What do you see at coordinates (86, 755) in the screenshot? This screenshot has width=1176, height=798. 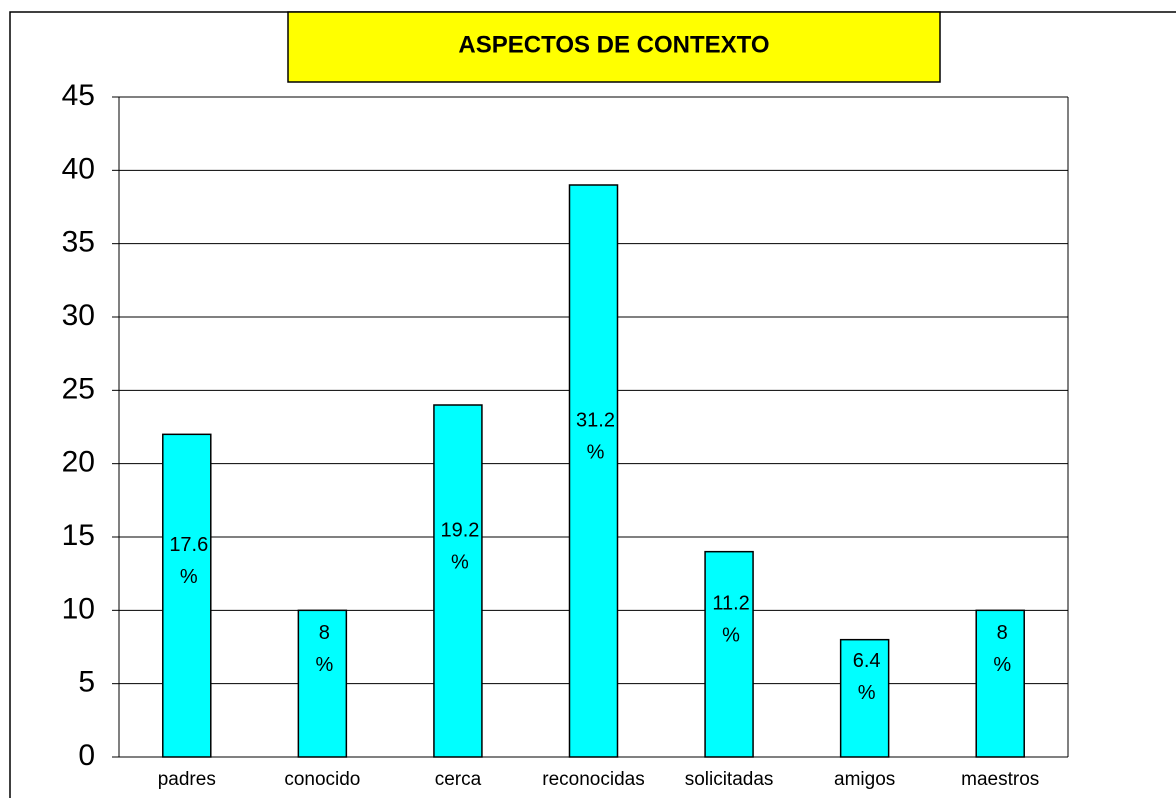 I see `y-tick-label: 0` at bounding box center [86, 755].